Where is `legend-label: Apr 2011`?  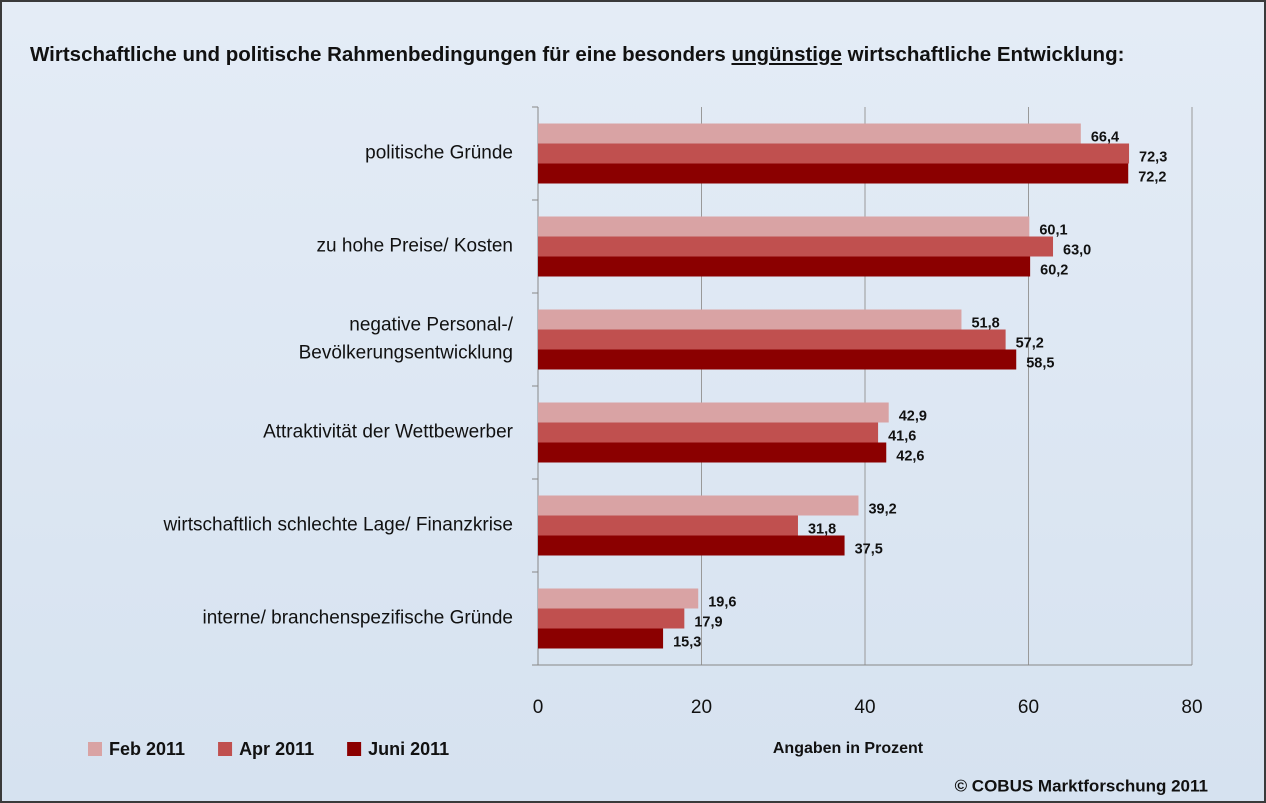
legend-label: Apr 2011 is located at coordinates (276, 749).